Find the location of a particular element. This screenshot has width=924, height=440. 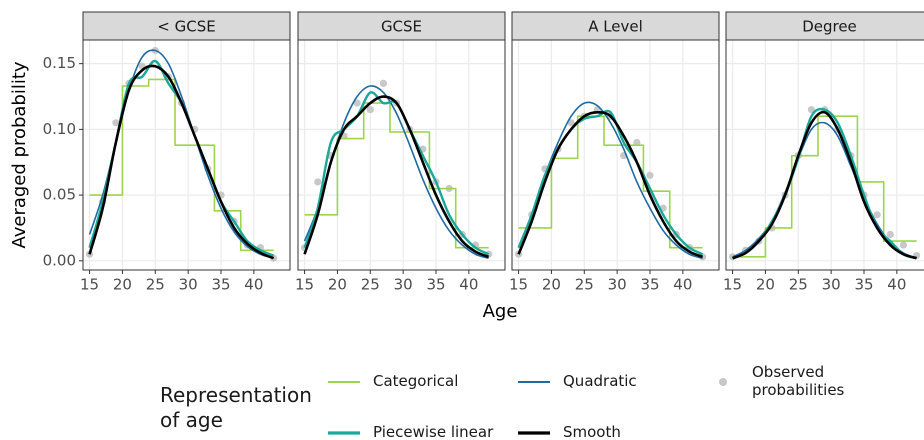

x-axis-label: Age is located at coordinates (500, 311).